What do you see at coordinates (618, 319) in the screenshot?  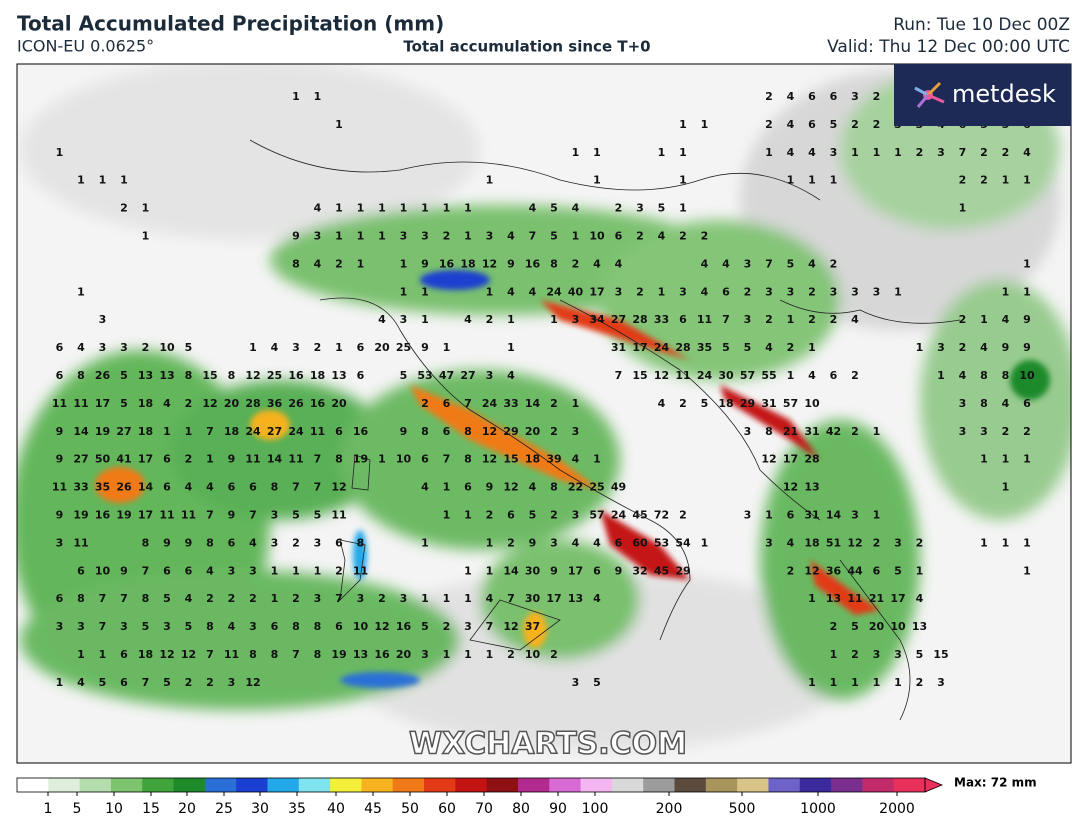 I see `map-value: 27` at bounding box center [618, 319].